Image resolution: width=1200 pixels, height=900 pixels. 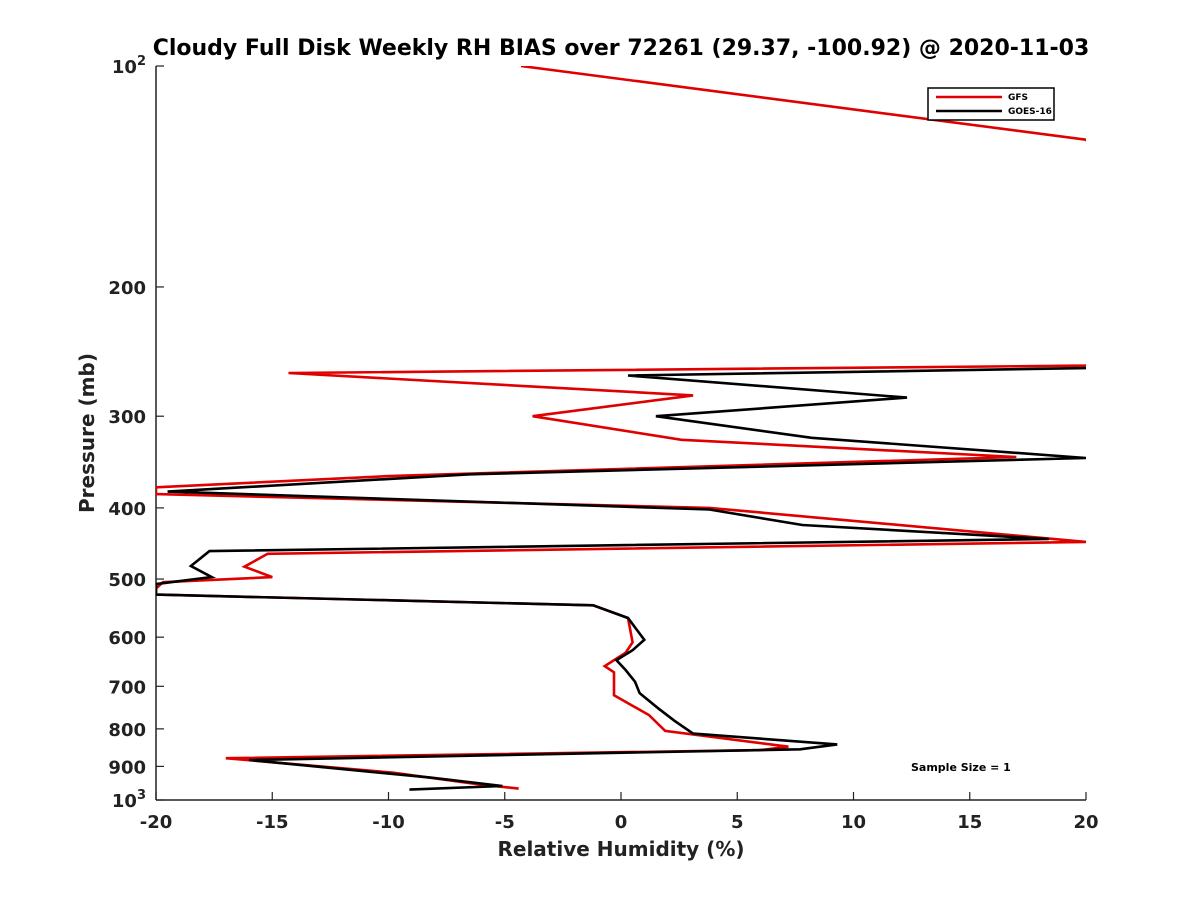 What do you see at coordinates (1085, 822) in the screenshot?
I see `x-tick-label: 20` at bounding box center [1085, 822].